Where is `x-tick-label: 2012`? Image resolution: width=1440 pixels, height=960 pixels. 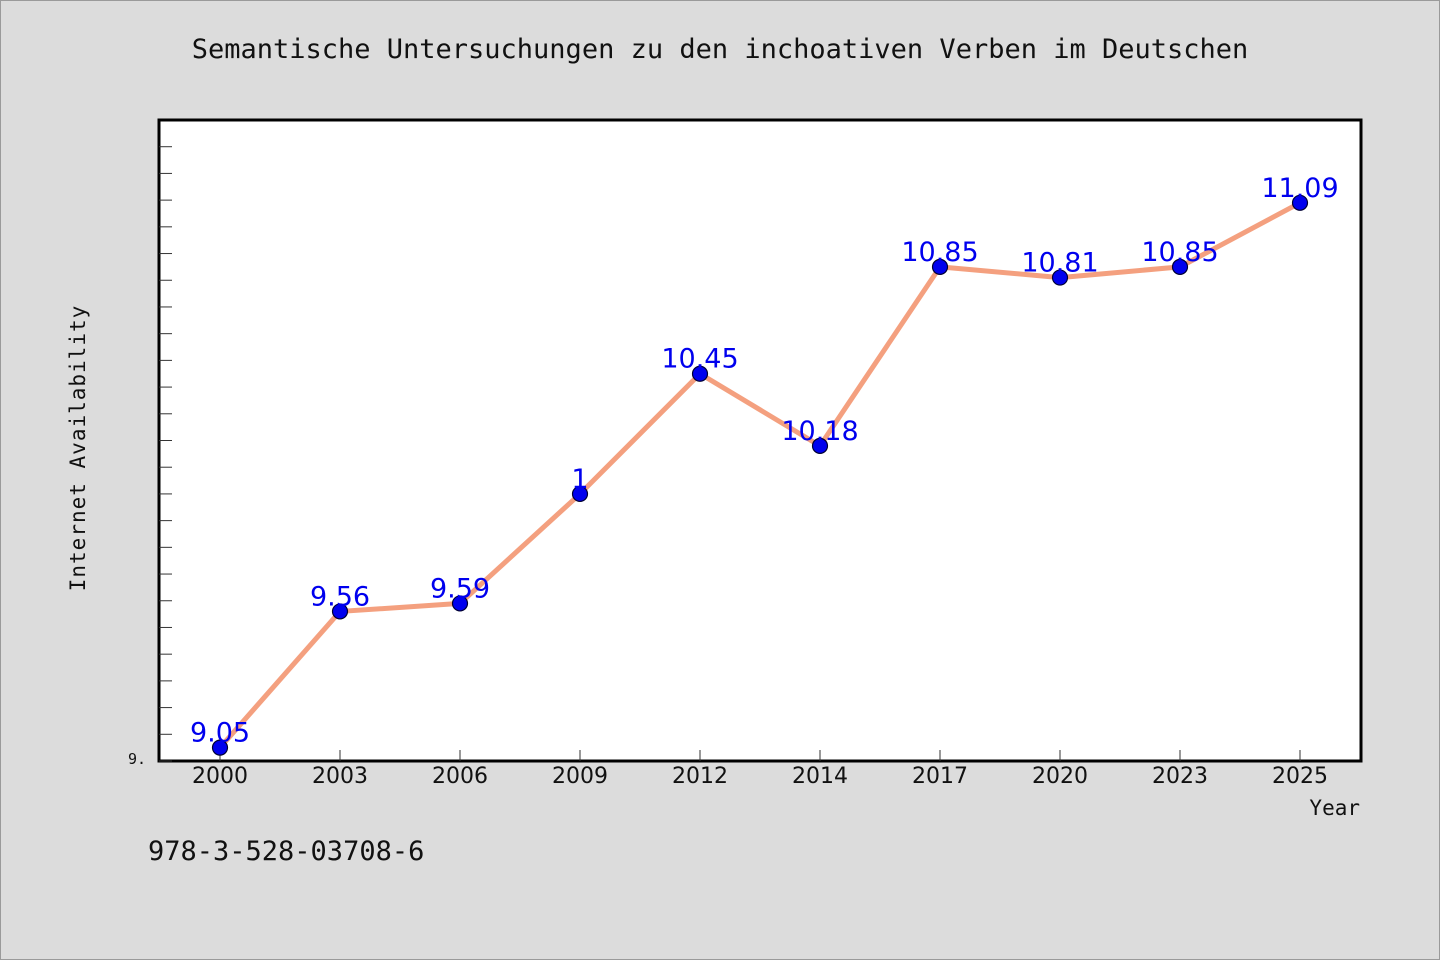
x-tick-label: 2012 is located at coordinates (700, 776).